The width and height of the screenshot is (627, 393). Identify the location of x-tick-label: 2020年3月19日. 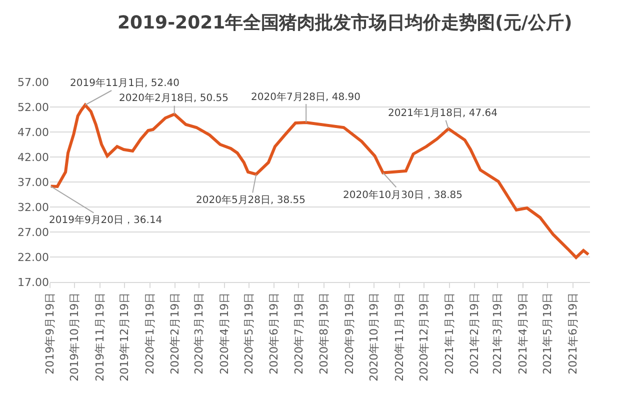
(199, 333).